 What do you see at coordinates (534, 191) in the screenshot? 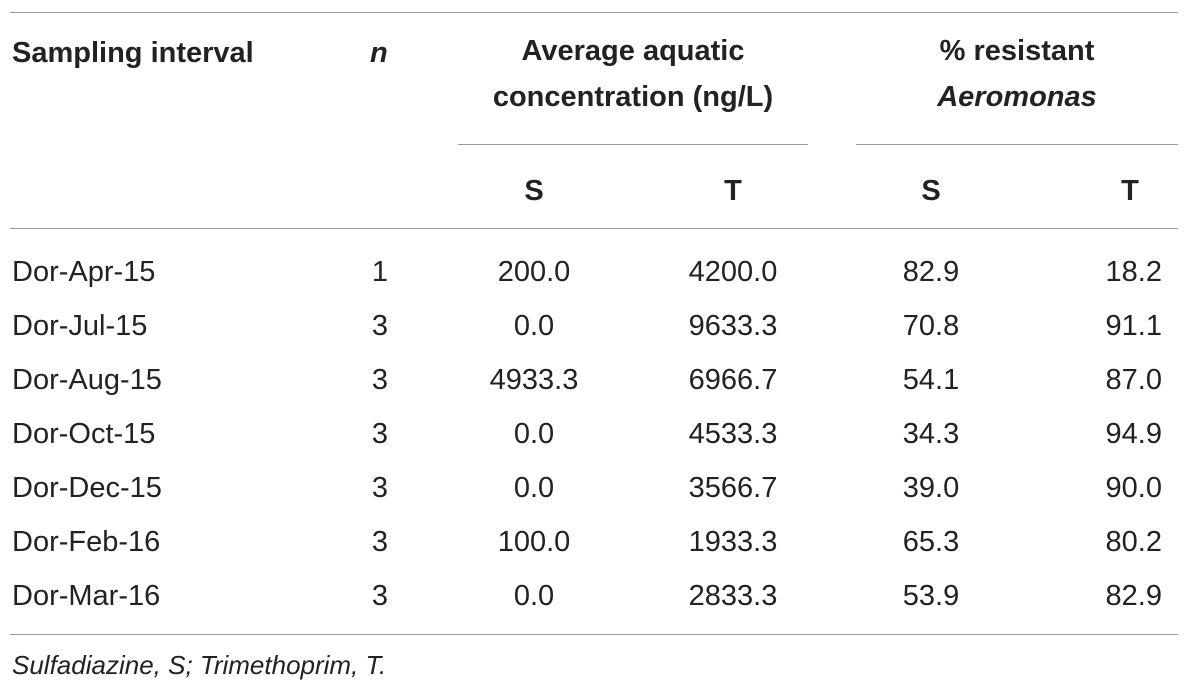
I see `subheader-conc-s: S` at bounding box center [534, 191].